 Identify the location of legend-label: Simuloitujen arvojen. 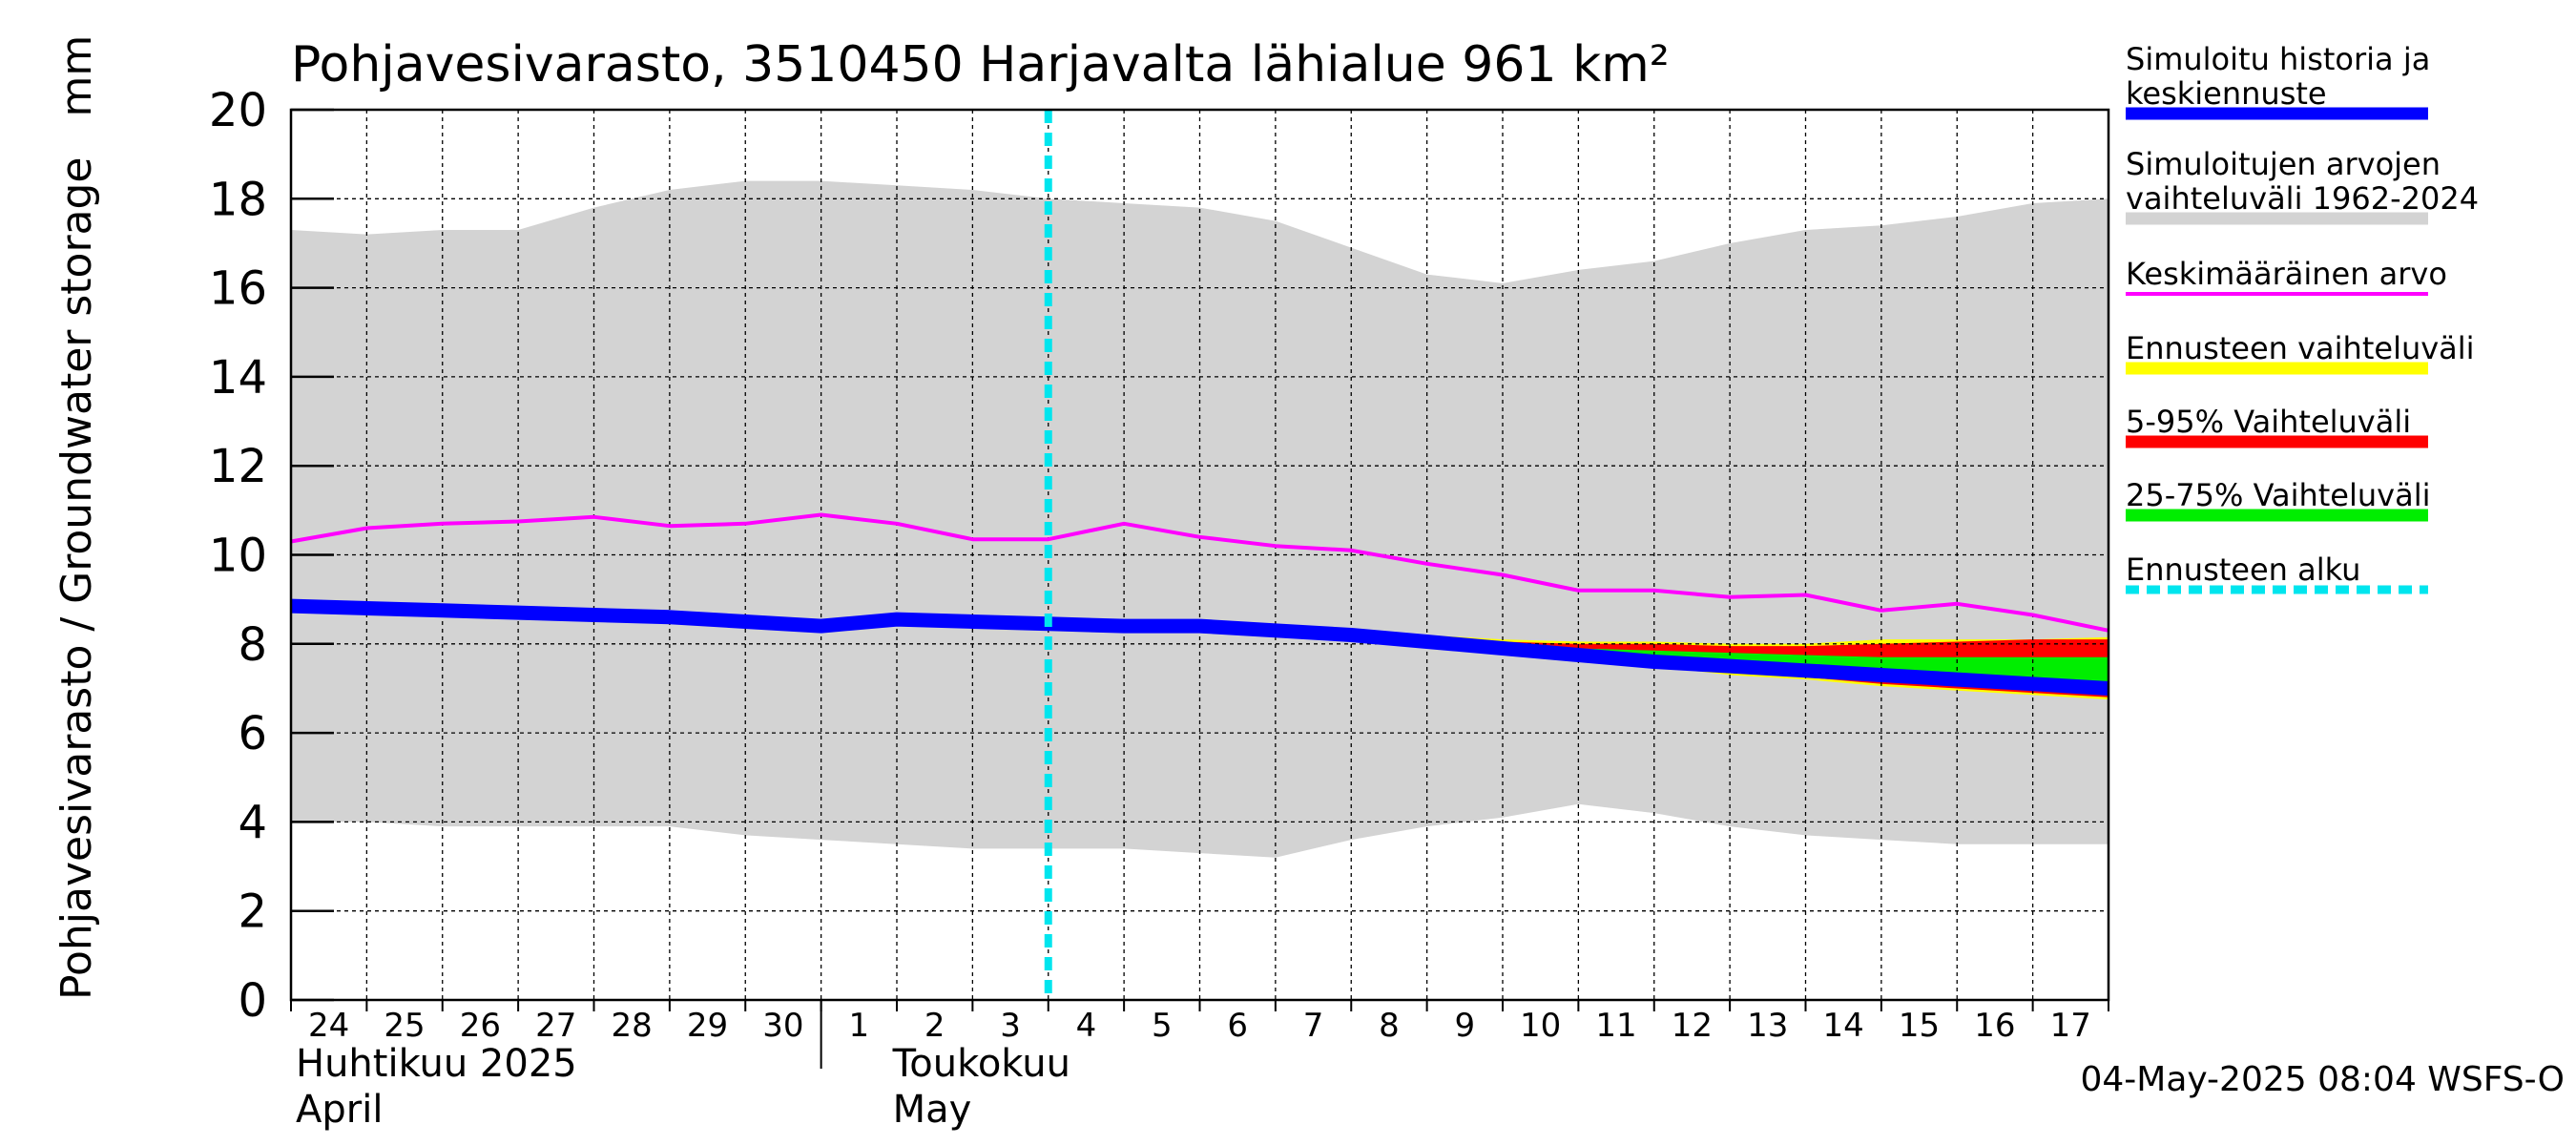
(2283, 164).